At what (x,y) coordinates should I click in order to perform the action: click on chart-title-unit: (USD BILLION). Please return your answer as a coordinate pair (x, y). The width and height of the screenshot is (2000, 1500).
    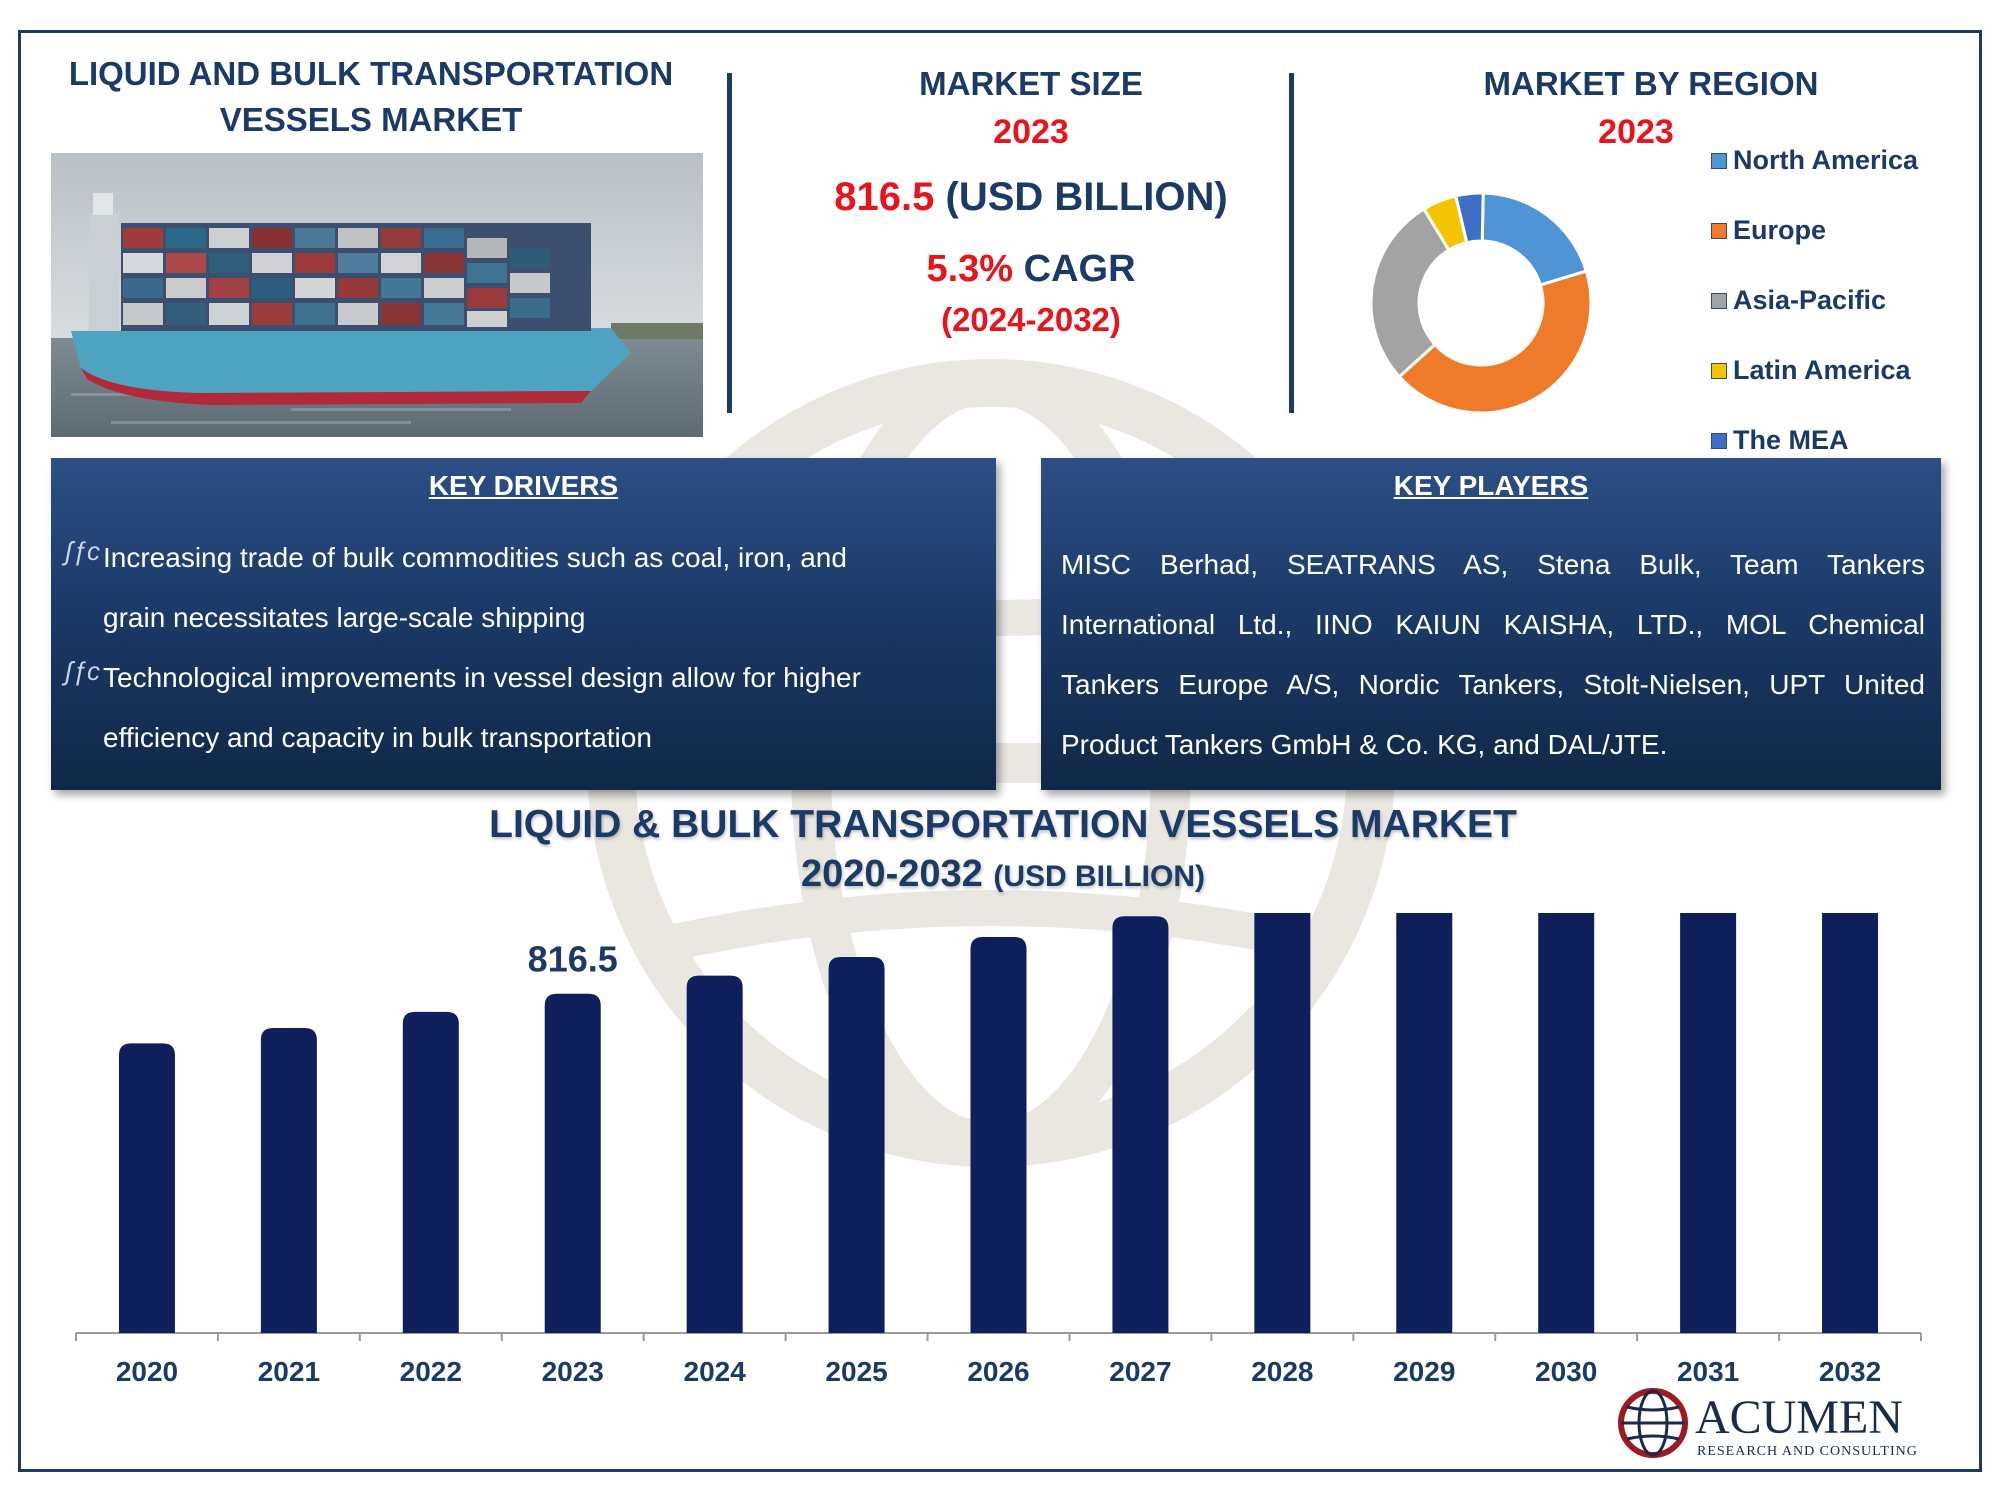
    Looking at the image, I should click on (1099, 876).